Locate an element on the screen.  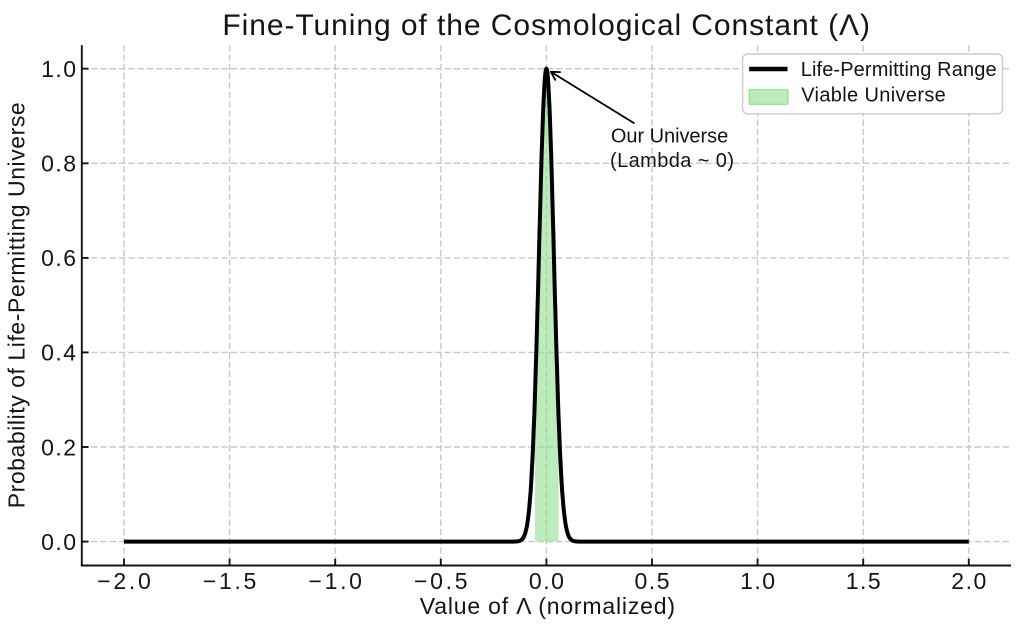
svg-text: 0.6 is located at coordinates (58, 258).